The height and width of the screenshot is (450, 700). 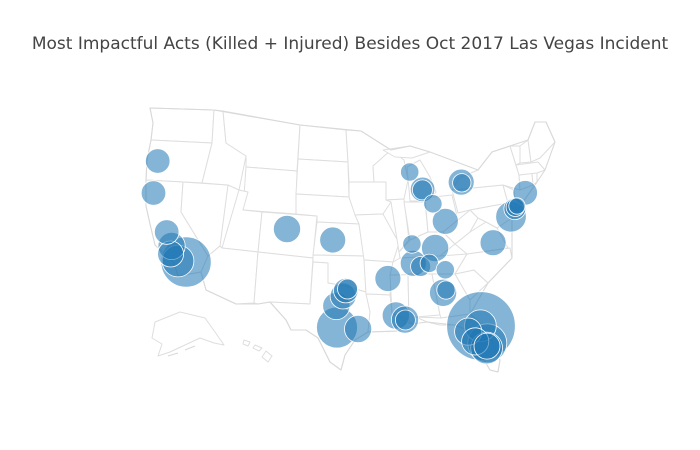 I want to click on incident-marker: Santa Barbara, CA, so click(x=171, y=254).